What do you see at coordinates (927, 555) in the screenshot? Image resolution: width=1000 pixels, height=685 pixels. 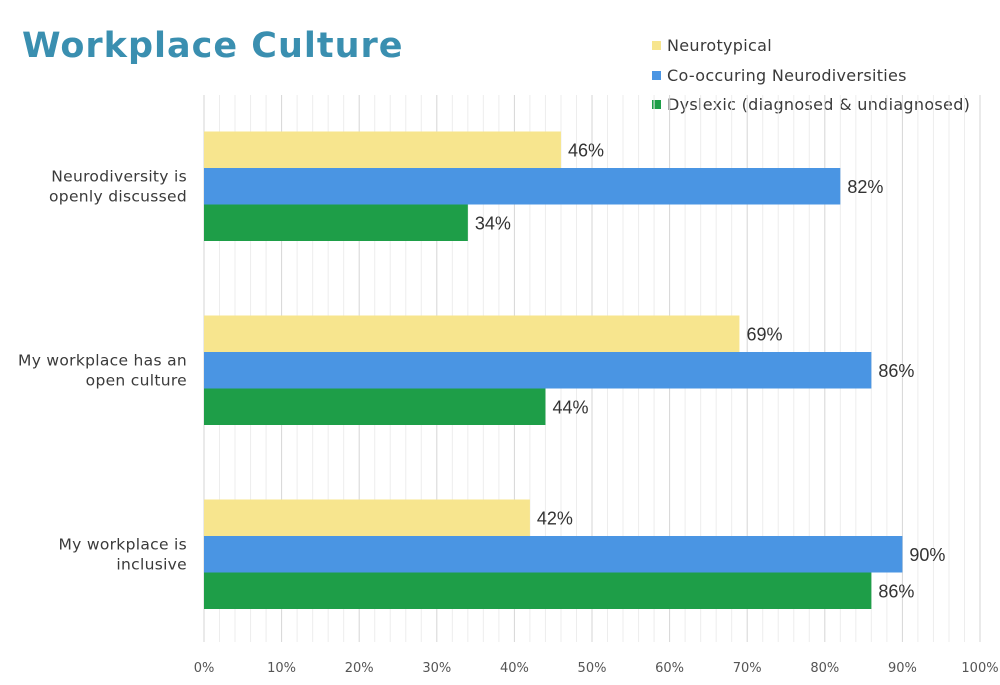 I see `data-label: 90%` at bounding box center [927, 555].